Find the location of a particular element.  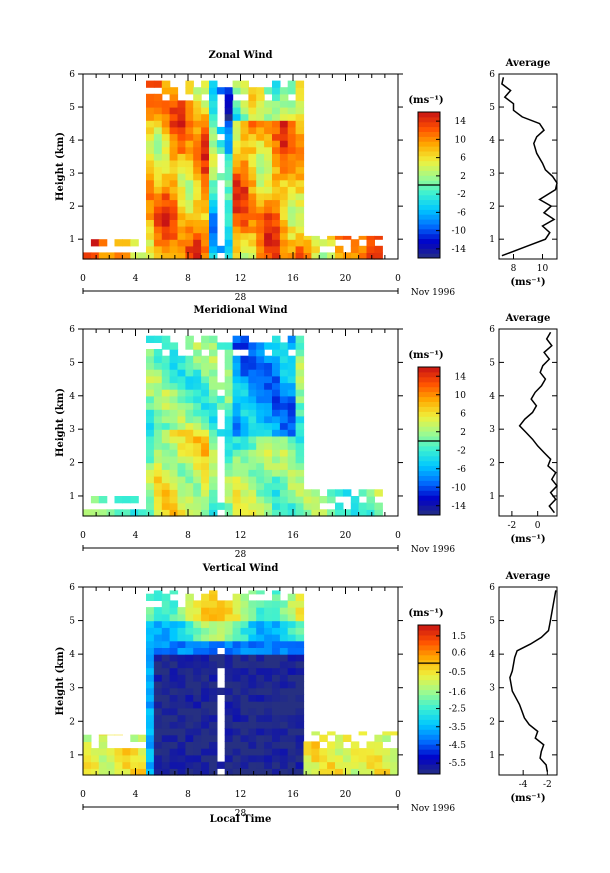

x-tick-label: 0 is located at coordinates (398, 795).